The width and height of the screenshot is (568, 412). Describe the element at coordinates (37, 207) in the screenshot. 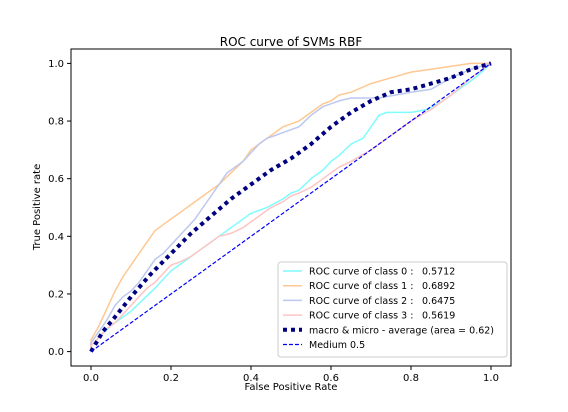

I see `y-axis-label: True Positive rate` at that location.